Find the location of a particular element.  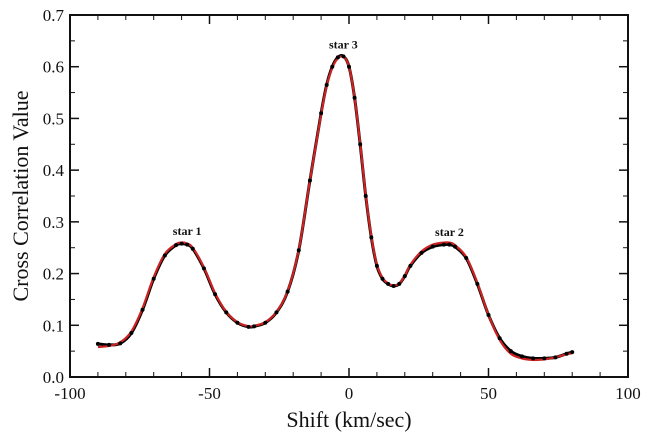

x-tick-label: -50 is located at coordinates (209, 393).